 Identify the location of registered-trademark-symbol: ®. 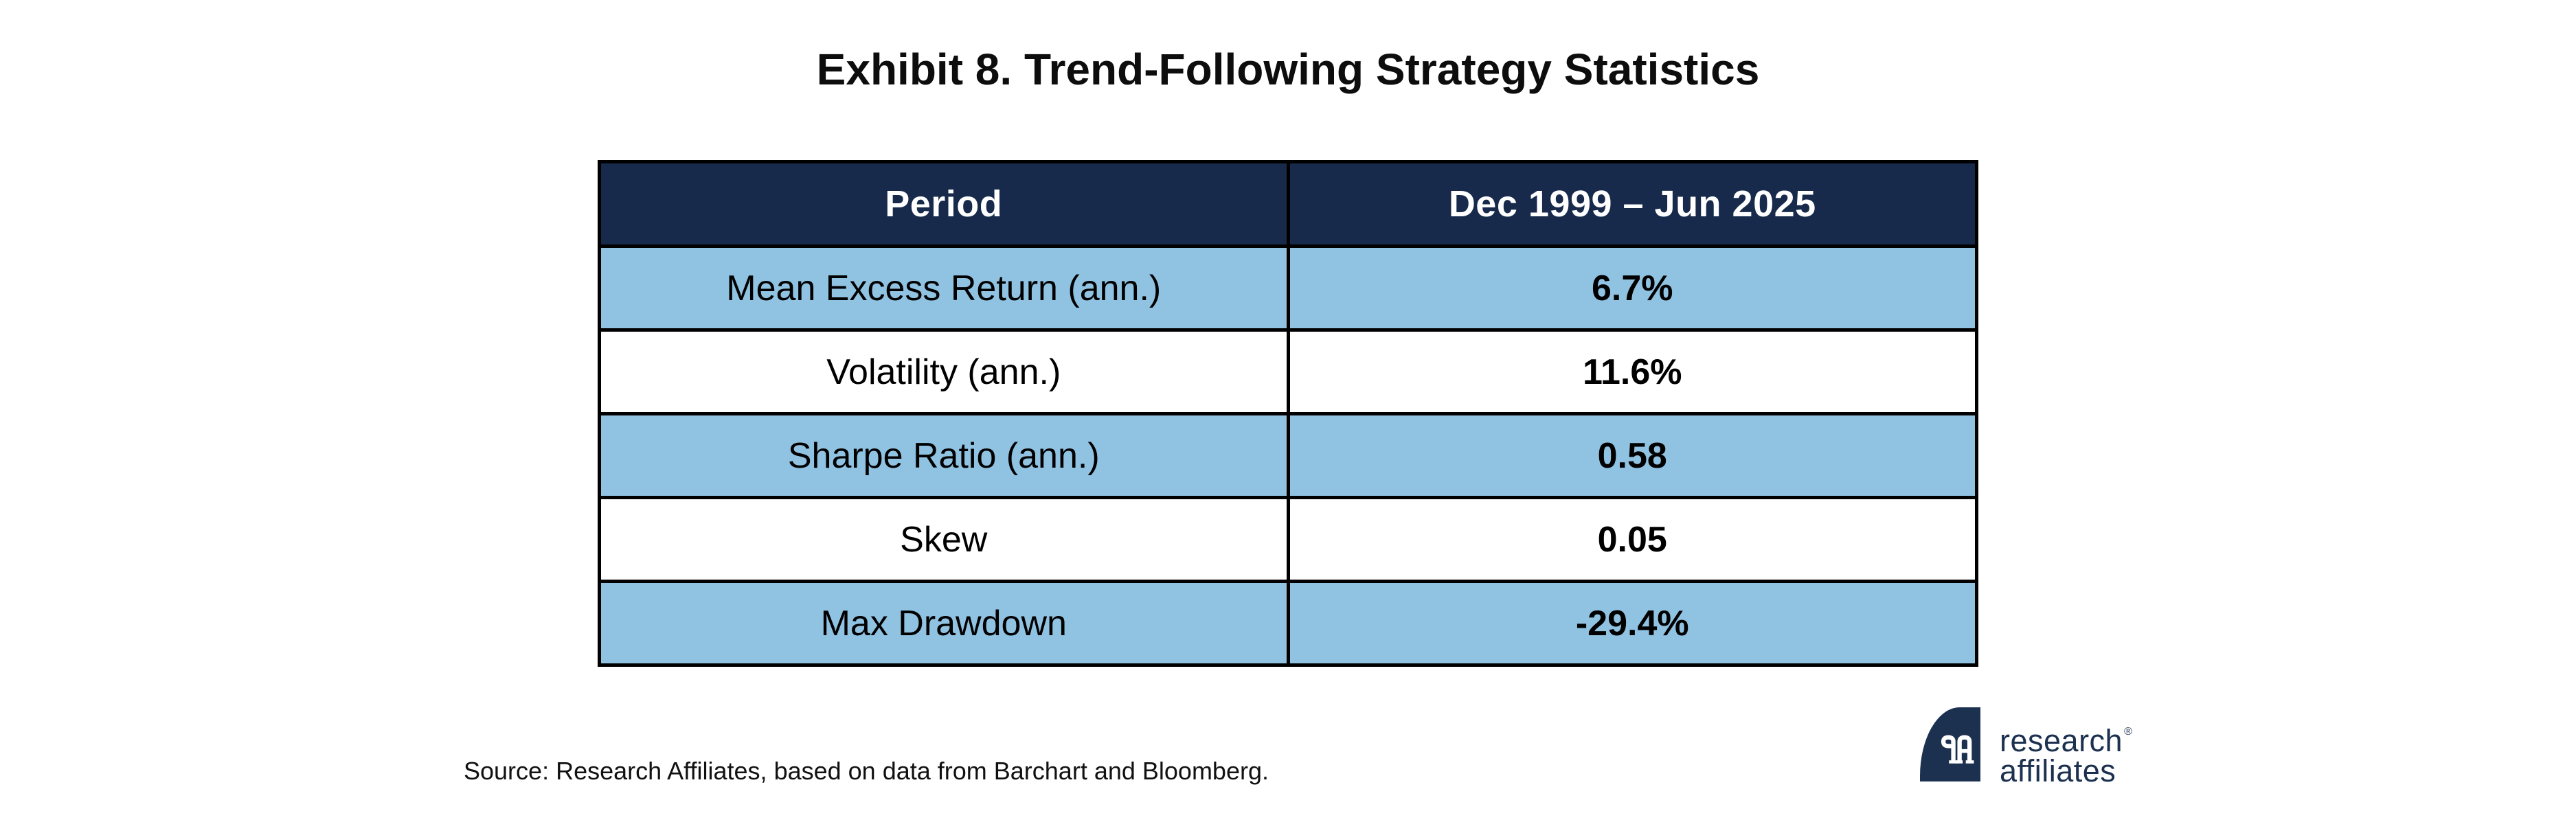
(2128, 732).